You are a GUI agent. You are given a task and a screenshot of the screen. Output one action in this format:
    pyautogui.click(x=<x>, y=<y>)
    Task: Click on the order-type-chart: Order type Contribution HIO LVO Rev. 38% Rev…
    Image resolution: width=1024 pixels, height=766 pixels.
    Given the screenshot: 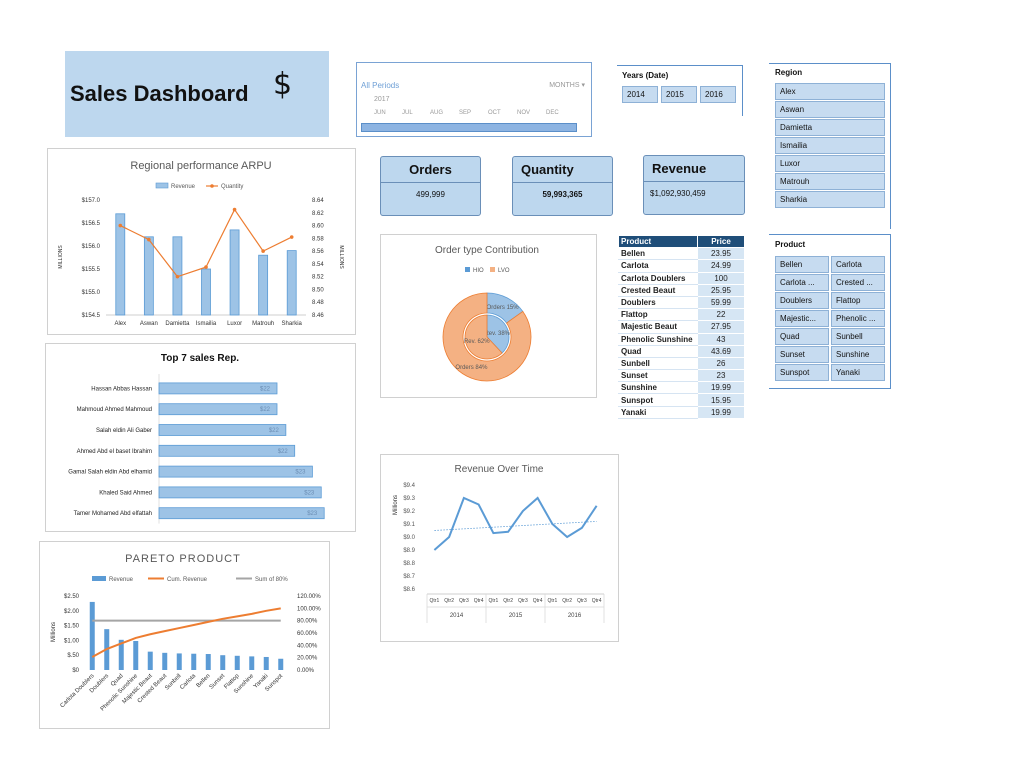 What is the action you would take?
    pyautogui.click(x=488, y=316)
    